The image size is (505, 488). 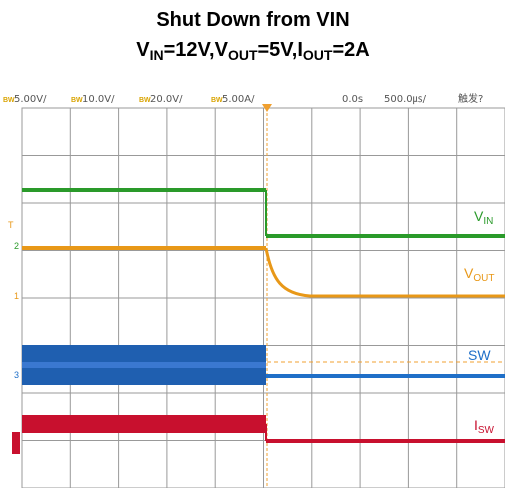 I want to click on marker-3: 3, so click(x=16, y=375).